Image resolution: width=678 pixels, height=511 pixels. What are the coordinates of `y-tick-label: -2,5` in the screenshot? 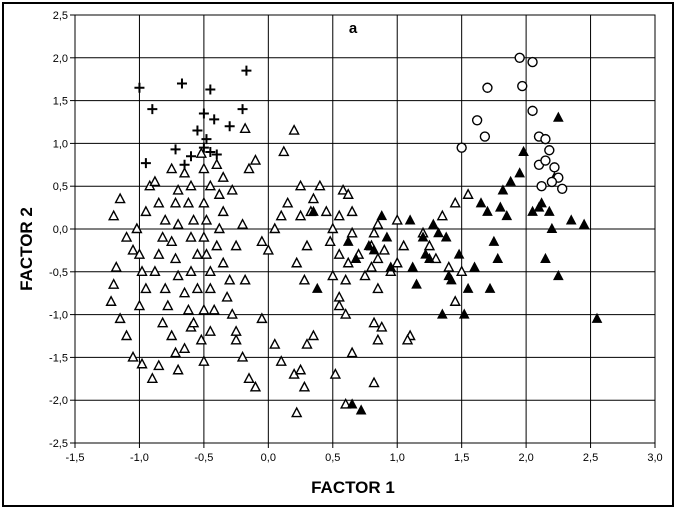 It's located at (58, 444).